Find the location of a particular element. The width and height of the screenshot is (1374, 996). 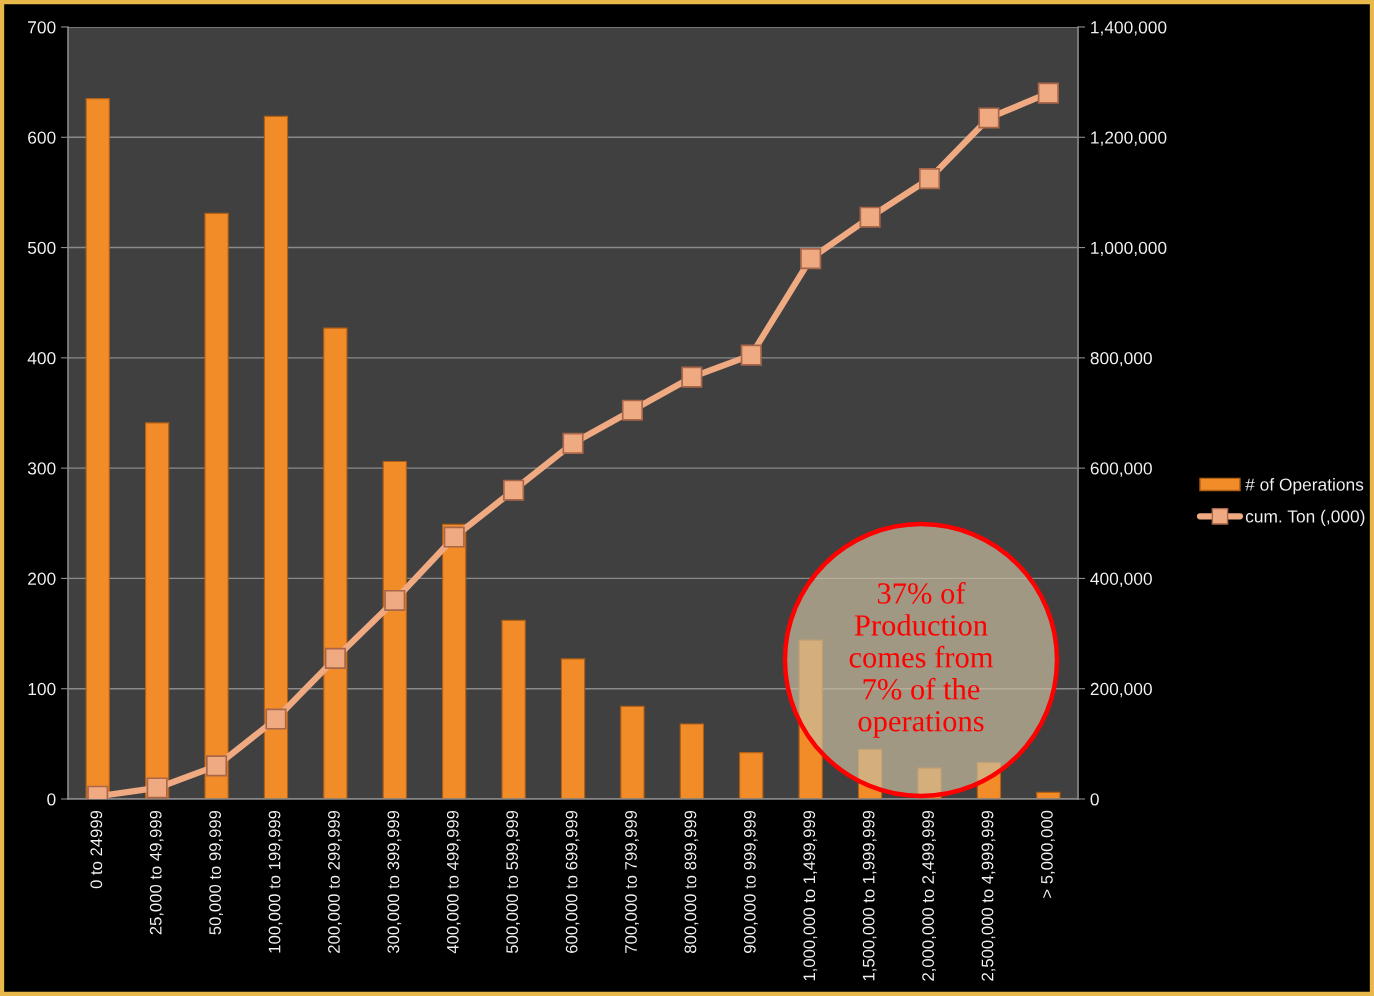

y-tick-label: 200 is located at coordinates (42, 578).